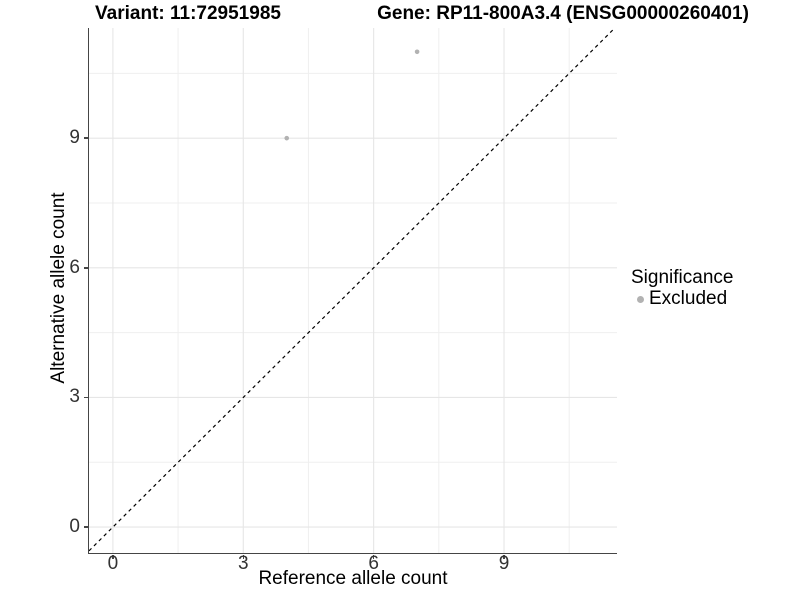 The image size is (800, 600). Describe the element at coordinates (74, 397) in the screenshot. I see `y-tick-label: 3` at that location.